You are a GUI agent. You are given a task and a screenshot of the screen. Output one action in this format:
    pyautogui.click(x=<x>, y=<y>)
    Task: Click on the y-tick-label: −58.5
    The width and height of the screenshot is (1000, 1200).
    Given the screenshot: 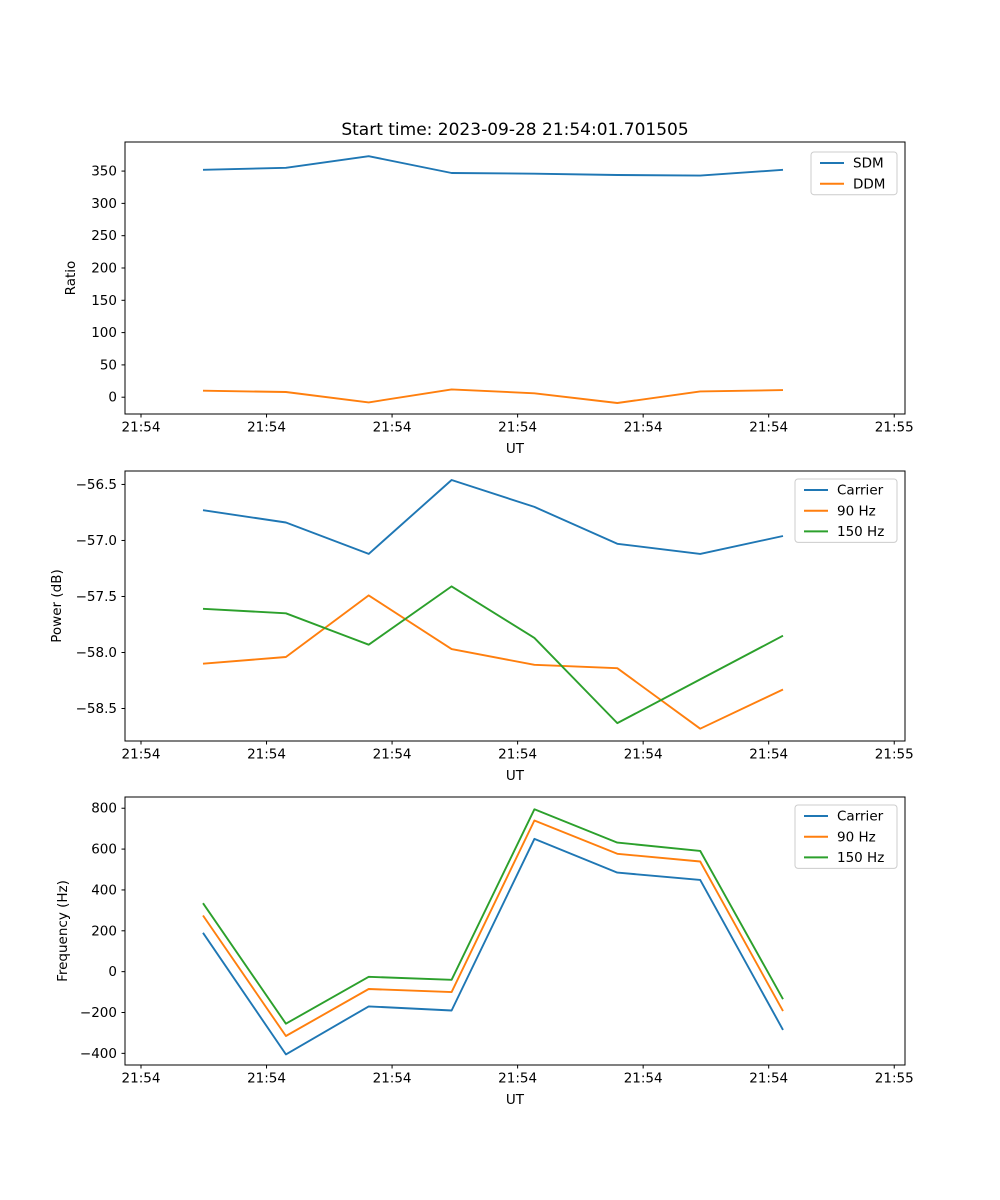 What is the action you would take?
    pyautogui.click(x=96, y=709)
    